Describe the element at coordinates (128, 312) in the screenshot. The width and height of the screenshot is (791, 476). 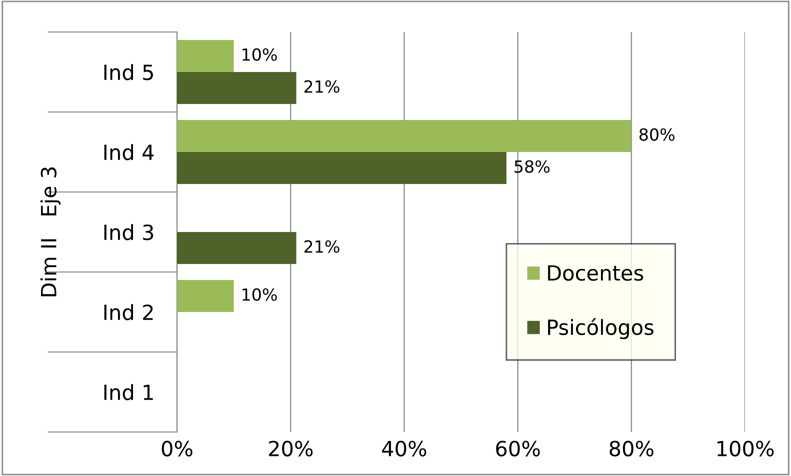
I see `y-tick-label: Ind 2` at that location.